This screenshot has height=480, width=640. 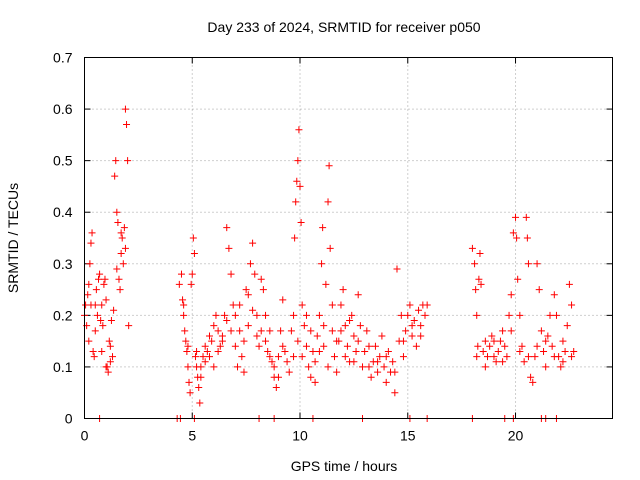 I want to click on y-tick-label: 0.4, so click(x=63, y=212).